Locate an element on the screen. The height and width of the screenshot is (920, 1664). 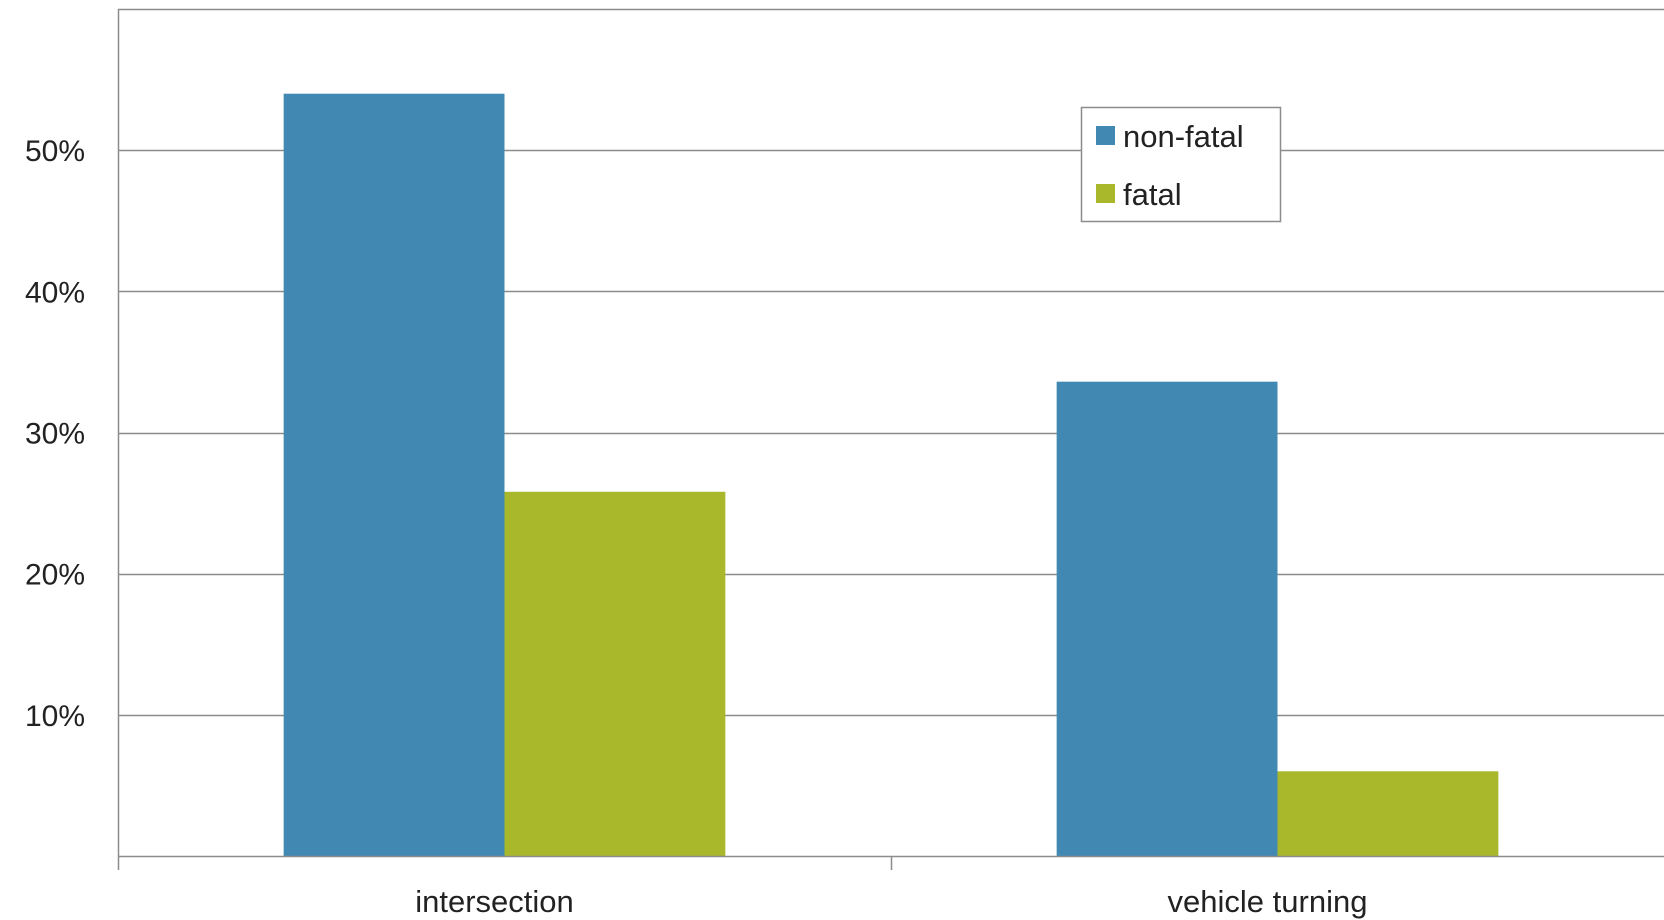
y-tick-label: 30% is located at coordinates (55, 434).